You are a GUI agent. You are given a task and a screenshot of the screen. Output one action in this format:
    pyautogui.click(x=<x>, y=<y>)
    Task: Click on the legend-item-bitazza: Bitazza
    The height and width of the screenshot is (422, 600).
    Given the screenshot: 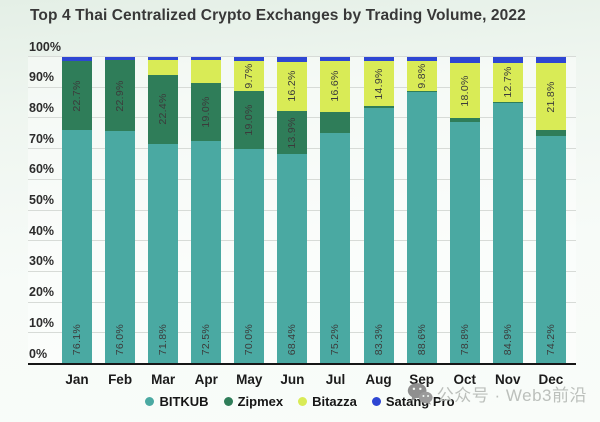 What is the action you would take?
    pyautogui.click(x=327, y=401)
    